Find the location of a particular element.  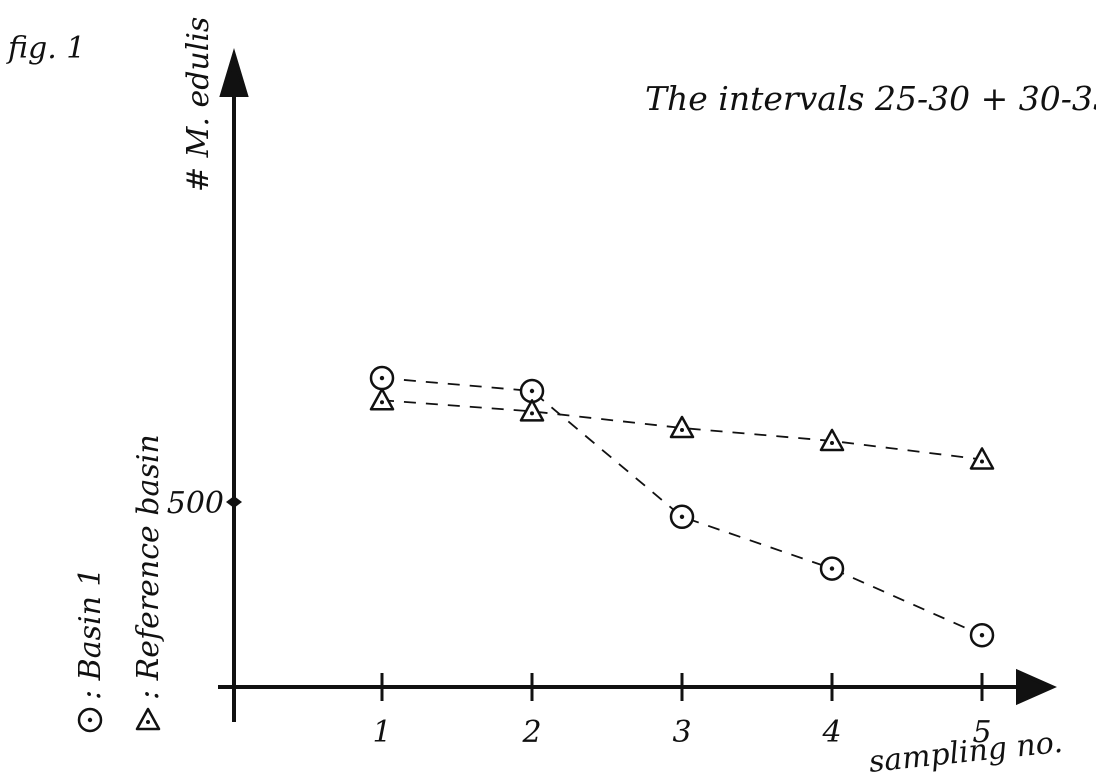

figure-label: fig. 1 is located at coordinates (45, 48).